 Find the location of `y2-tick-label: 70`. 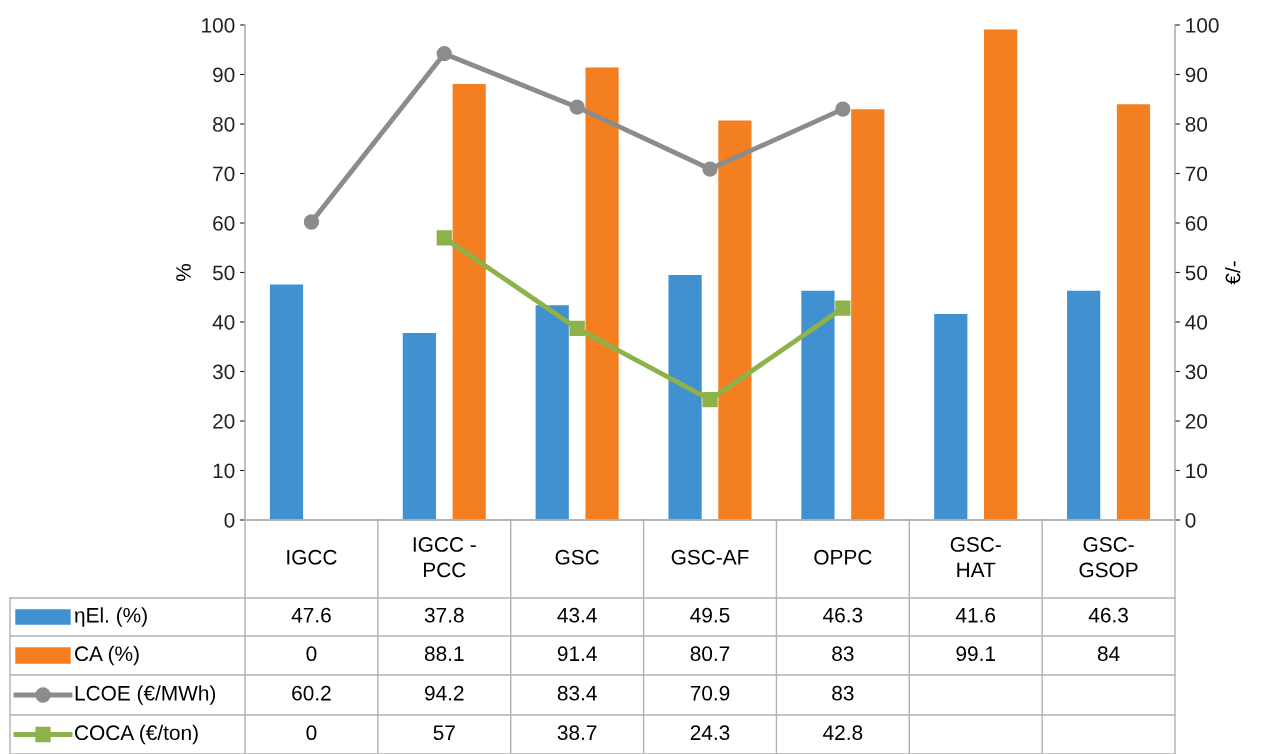

y2-tick-label: 70 is located at coordinates (1196, 174).